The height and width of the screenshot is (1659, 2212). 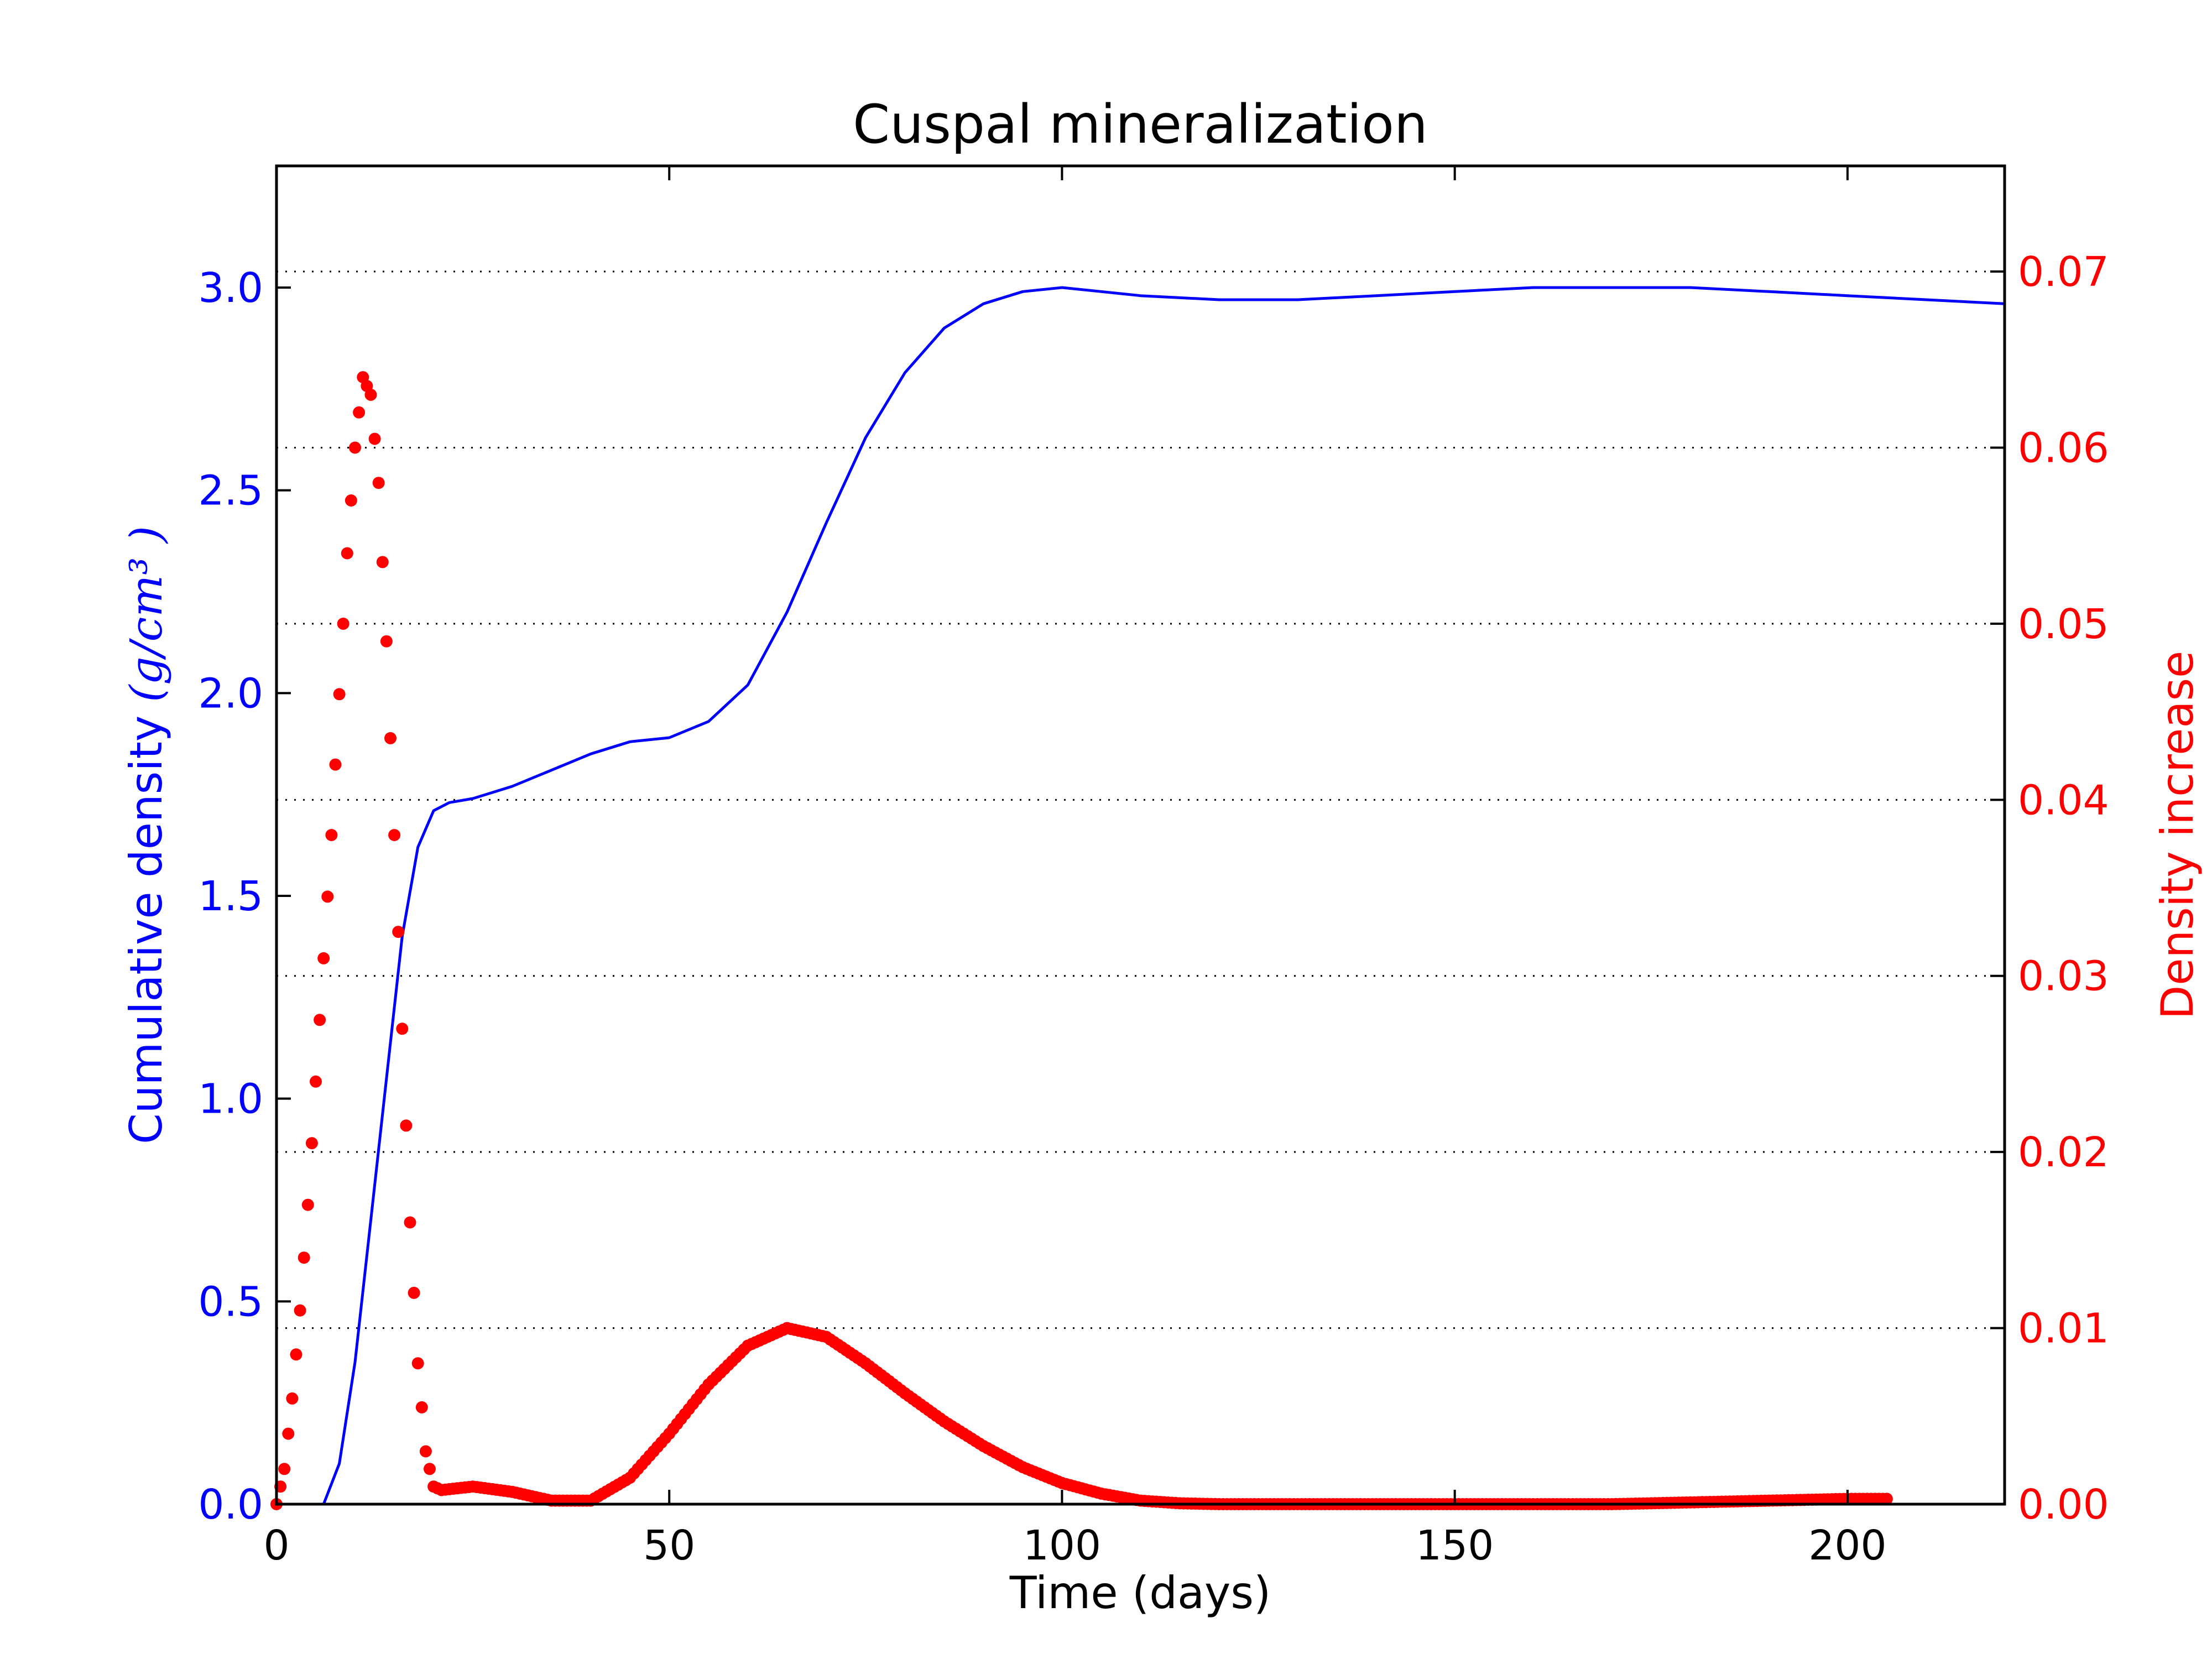 What do you see at coordinates (2063, 800) in the screenshot?
I see `y-right-tick-label: 0.04` at bounding box center [2063, 800].